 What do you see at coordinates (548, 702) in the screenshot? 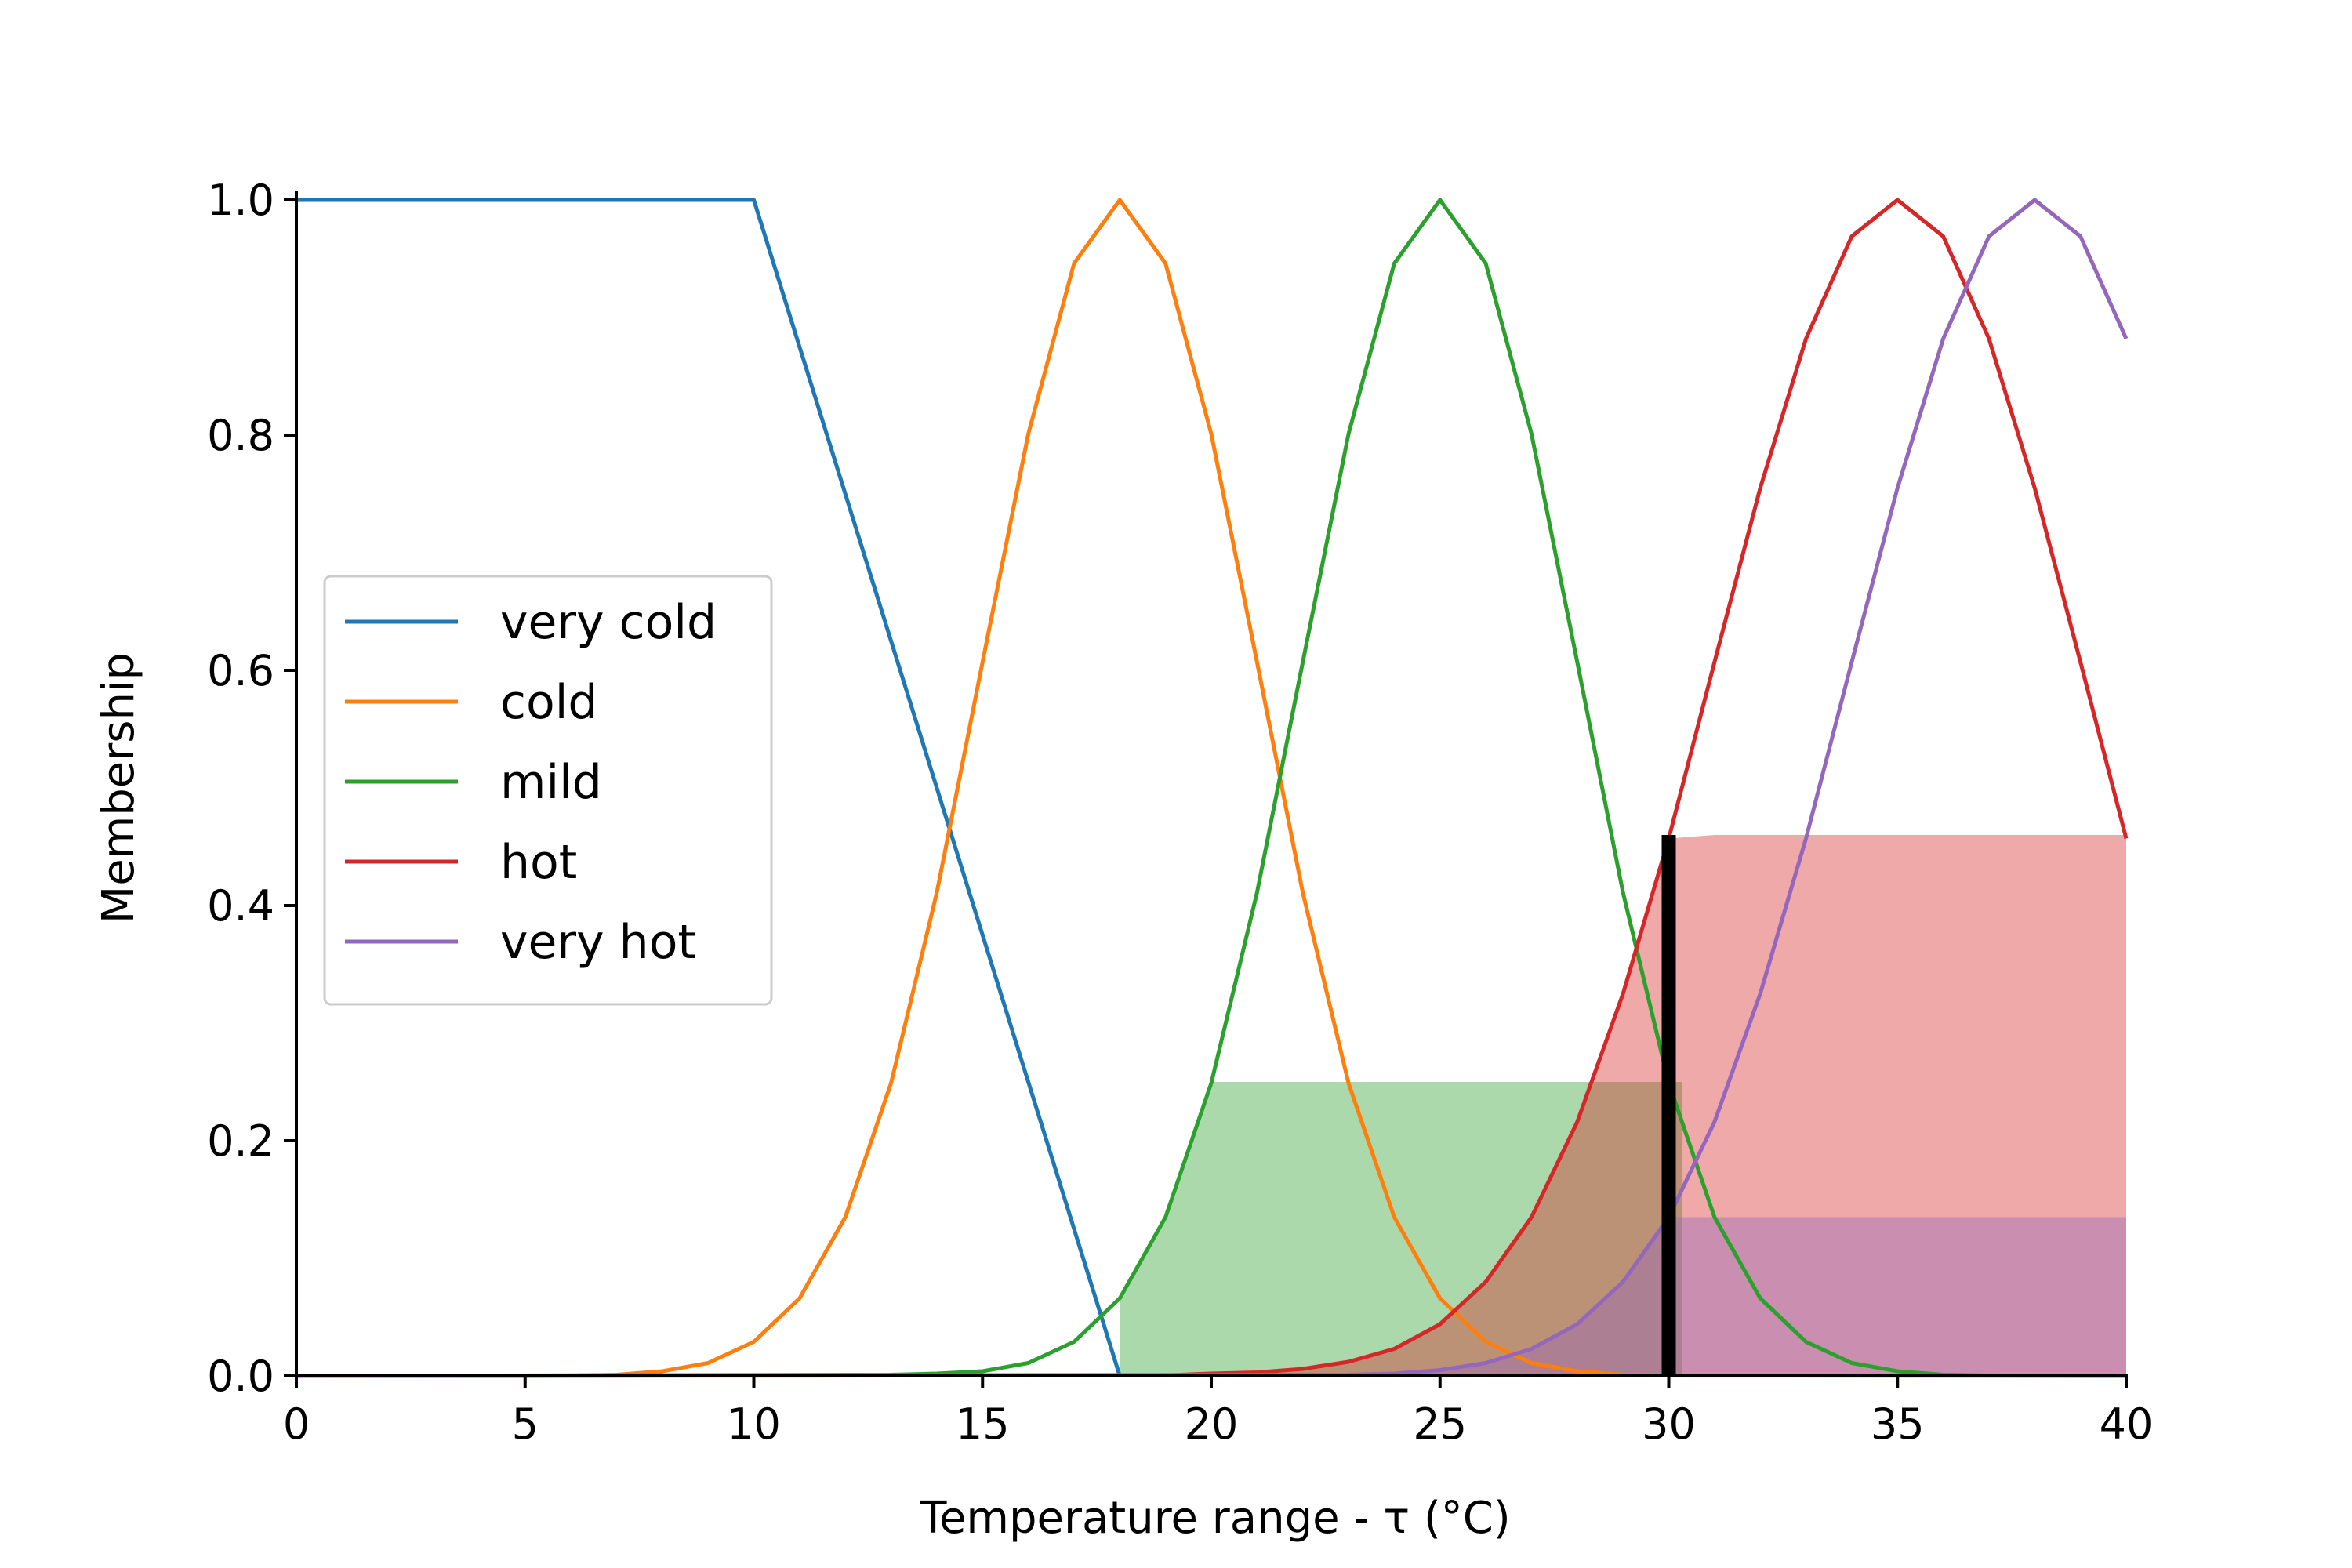
I see `legend-label-cold: cold` at bounding box center [548, 702].